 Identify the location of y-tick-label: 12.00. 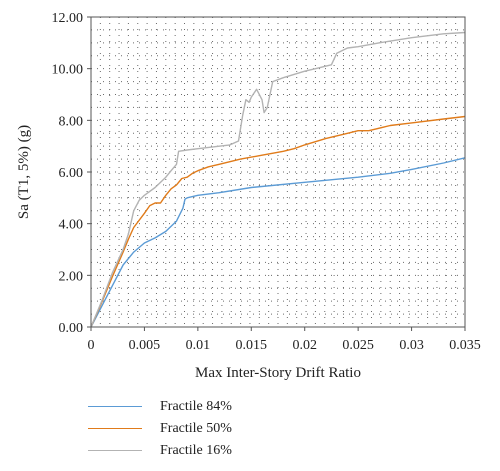
(68, 18).